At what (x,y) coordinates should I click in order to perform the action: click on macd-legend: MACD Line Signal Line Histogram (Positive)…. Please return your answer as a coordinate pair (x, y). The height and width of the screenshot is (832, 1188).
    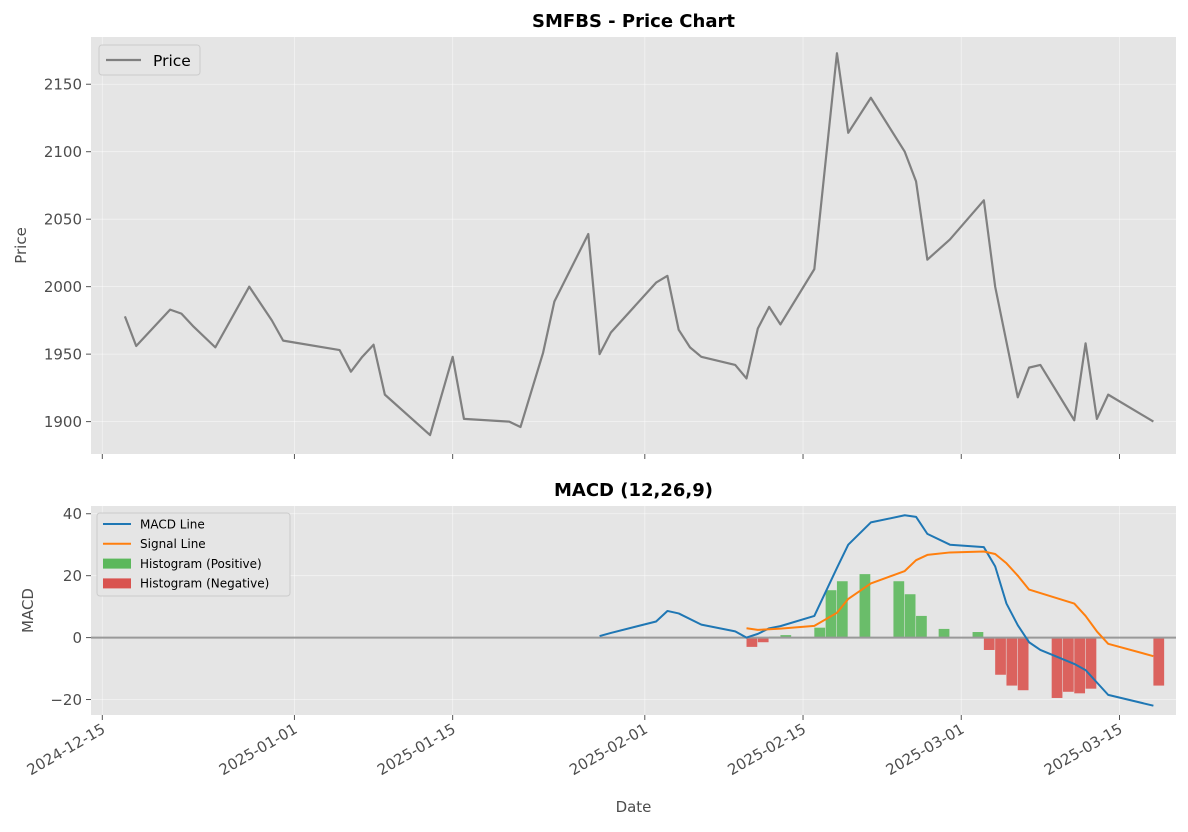
    Looking at the image, I should click on (193, 554).